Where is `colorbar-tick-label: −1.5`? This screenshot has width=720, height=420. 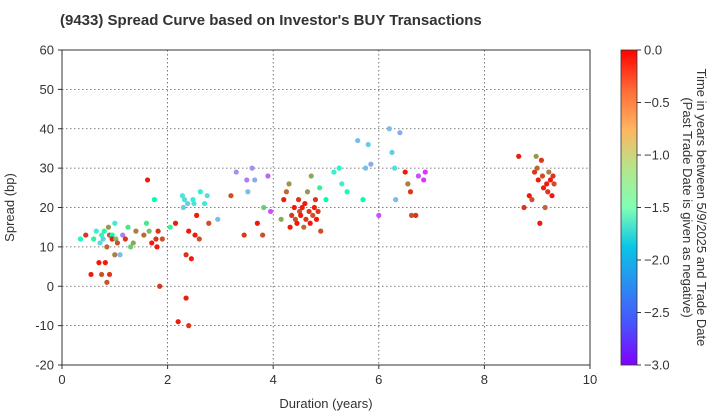 colorbar-tick-label: −1.5 is located at coordinates (657, 207).